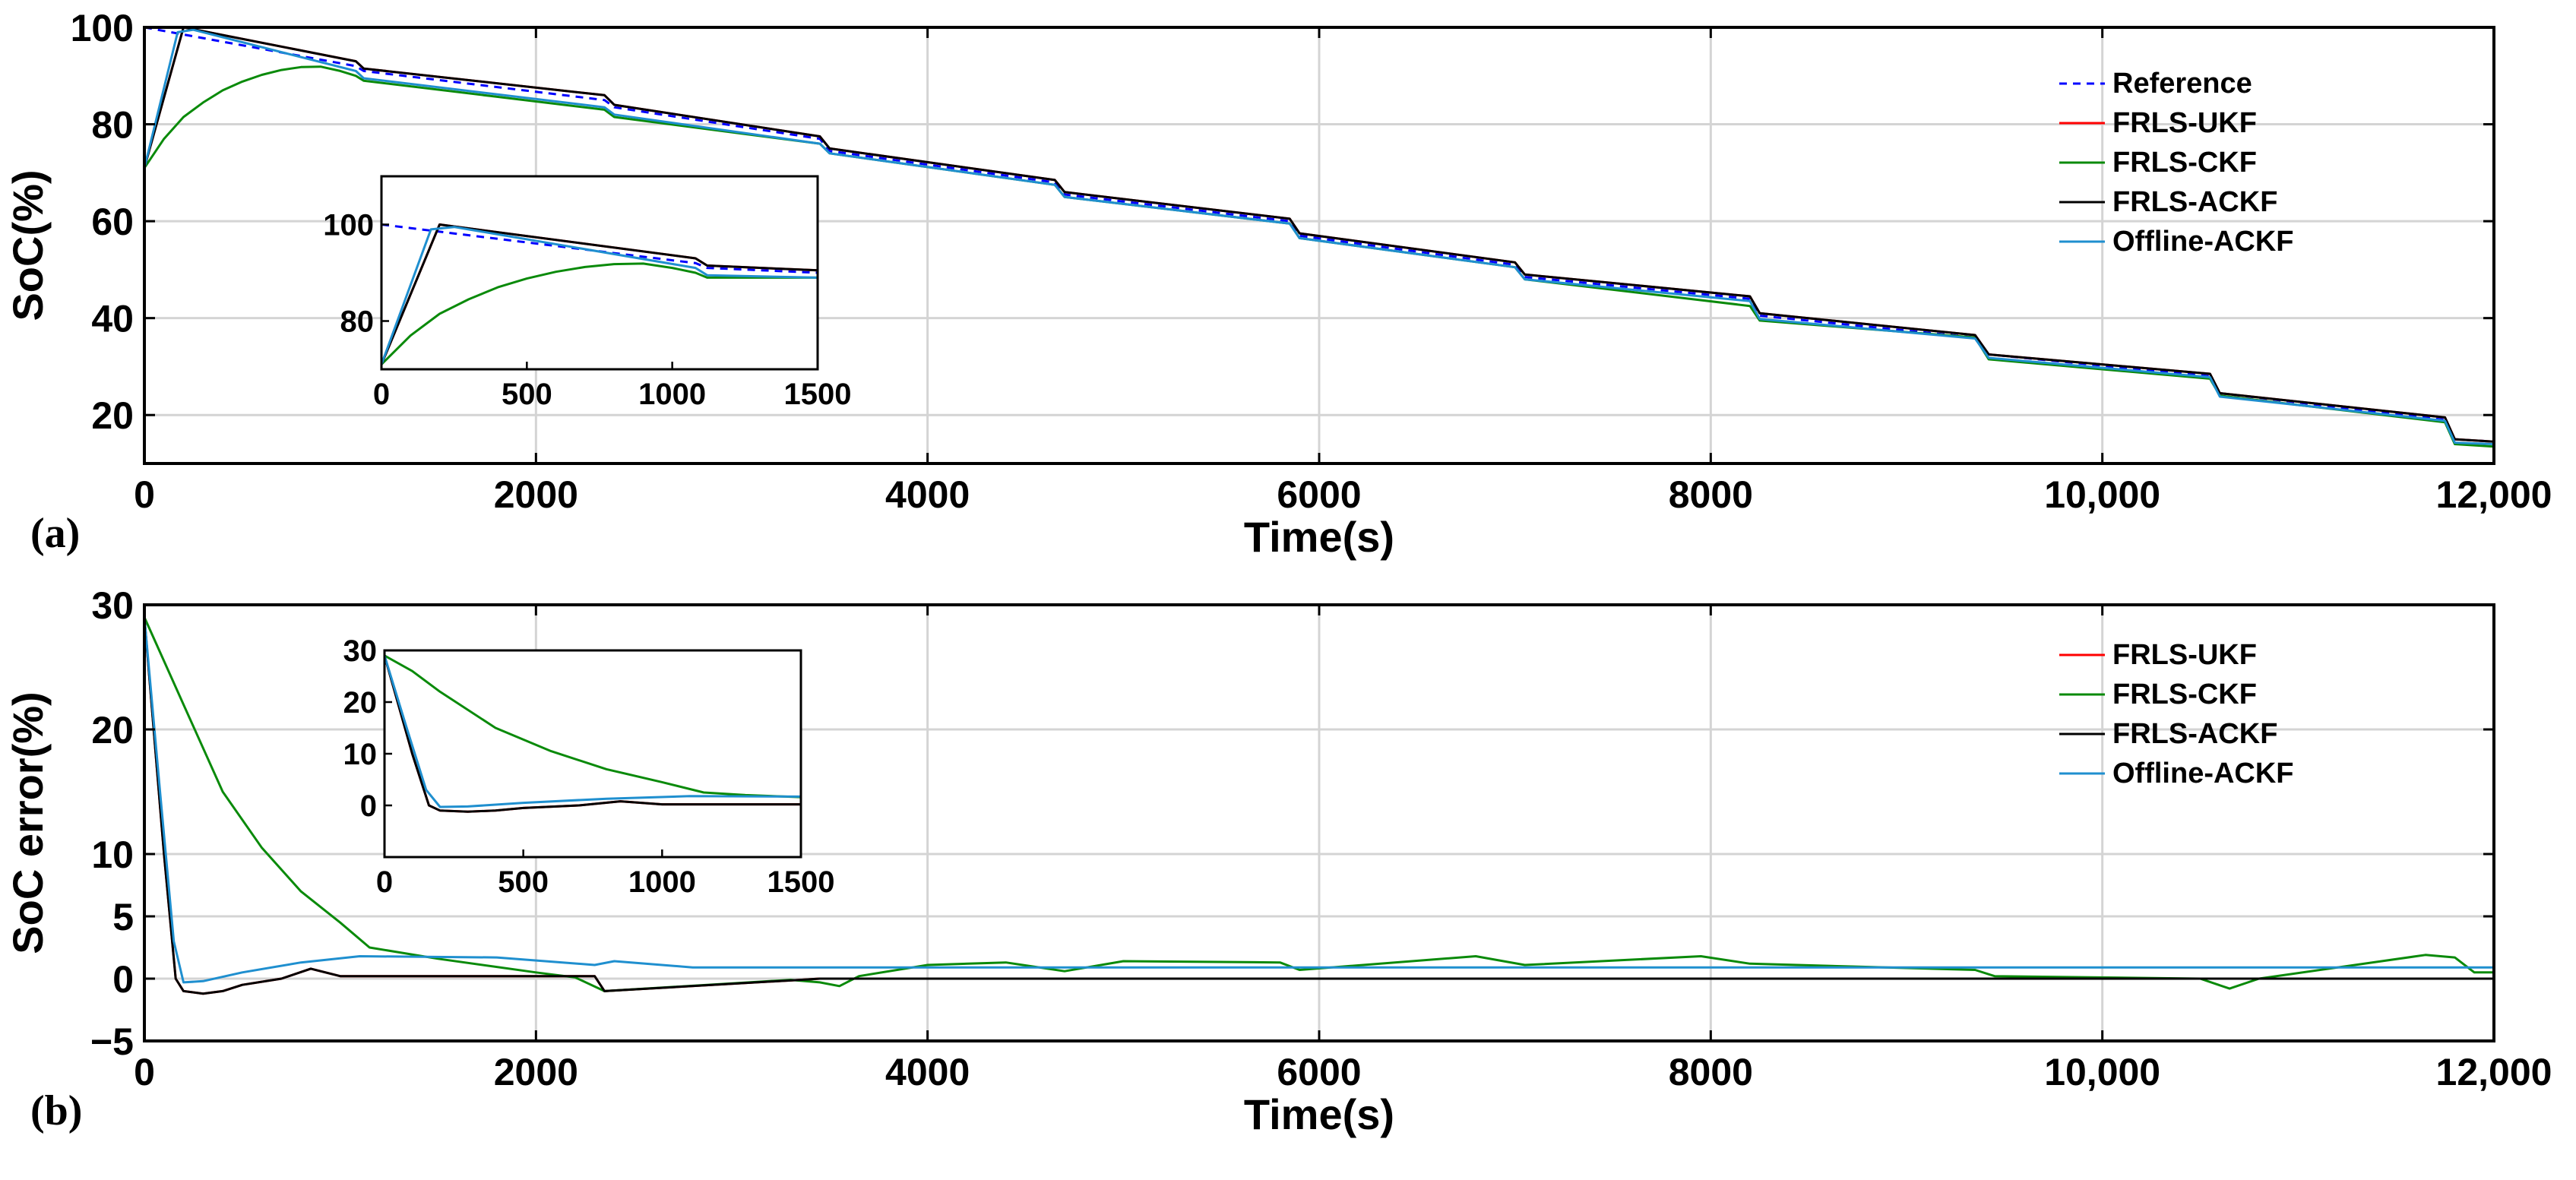  I want to click on inset-y-tick-label: 10, so click(360, 754).